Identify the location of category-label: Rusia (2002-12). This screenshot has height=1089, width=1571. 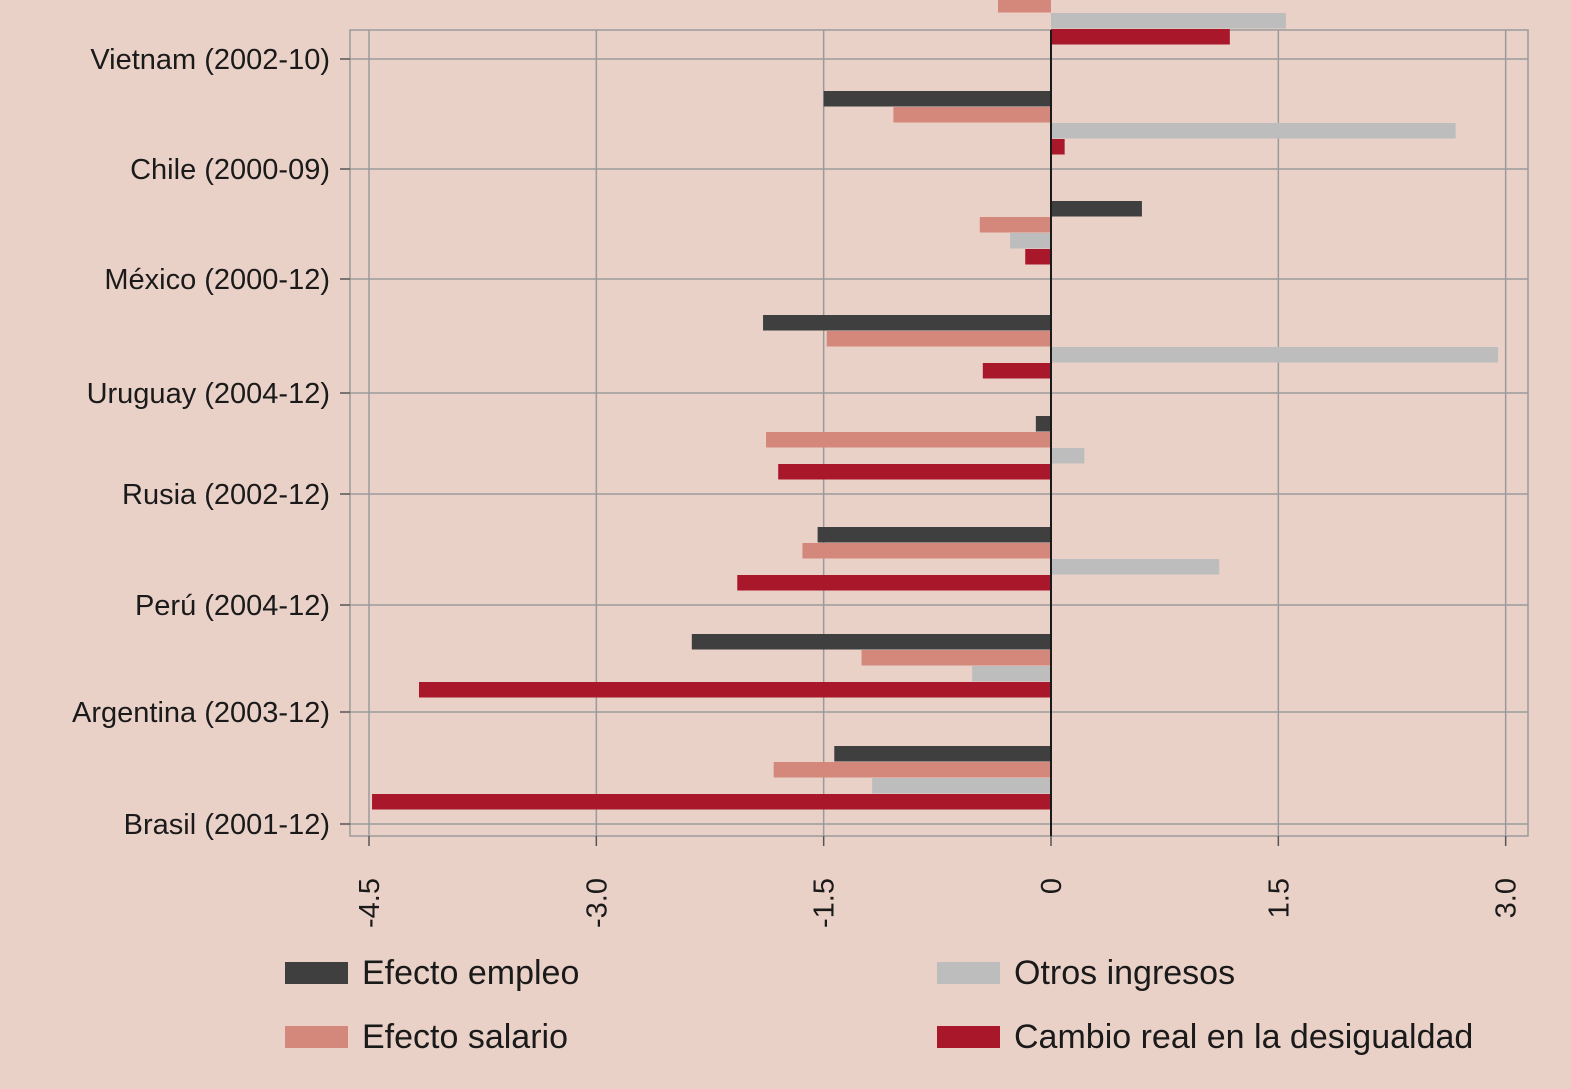
(226, 495).